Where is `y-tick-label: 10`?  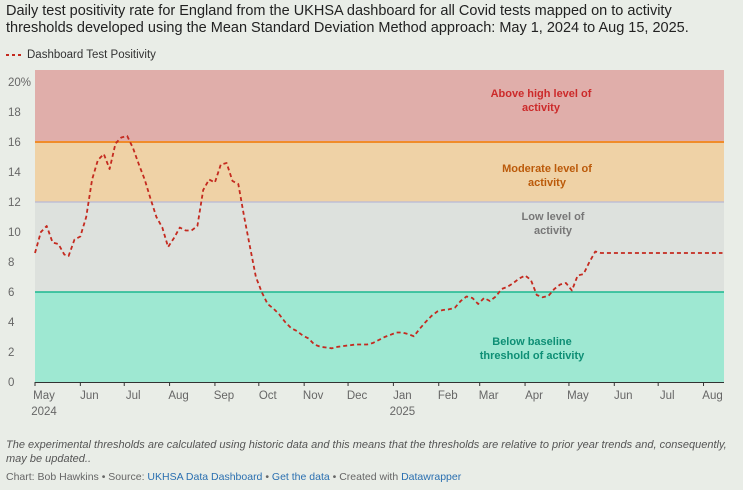 y-tick-label: 10 is located at coordinates (14, 233).